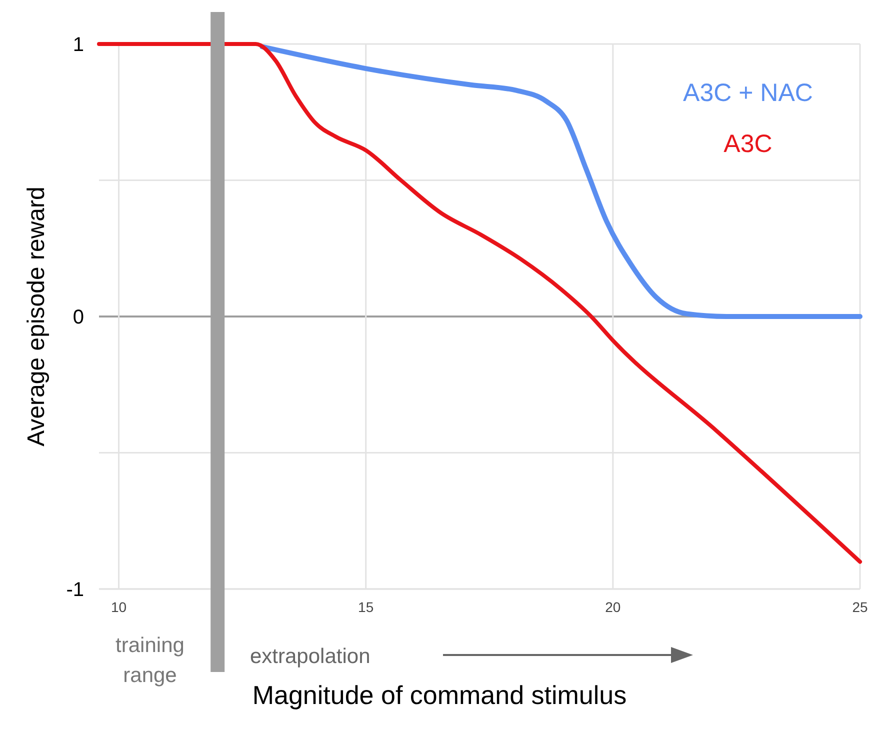 The height and width of the screenshot is (743, 881). What do you see at coordinates (36, 316) in the screenshot?
I see `y-axis-title: Average episode reward` at bounding box center [36, 316].